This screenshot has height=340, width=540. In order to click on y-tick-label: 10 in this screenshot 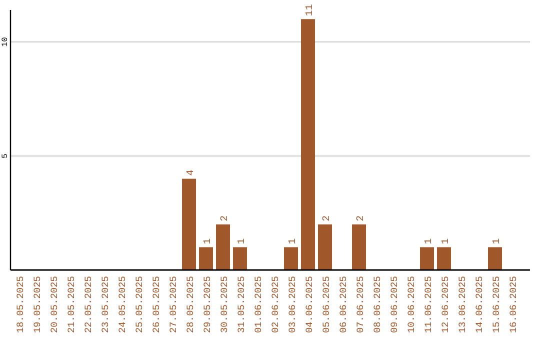, I will do `click(5, 41)`.